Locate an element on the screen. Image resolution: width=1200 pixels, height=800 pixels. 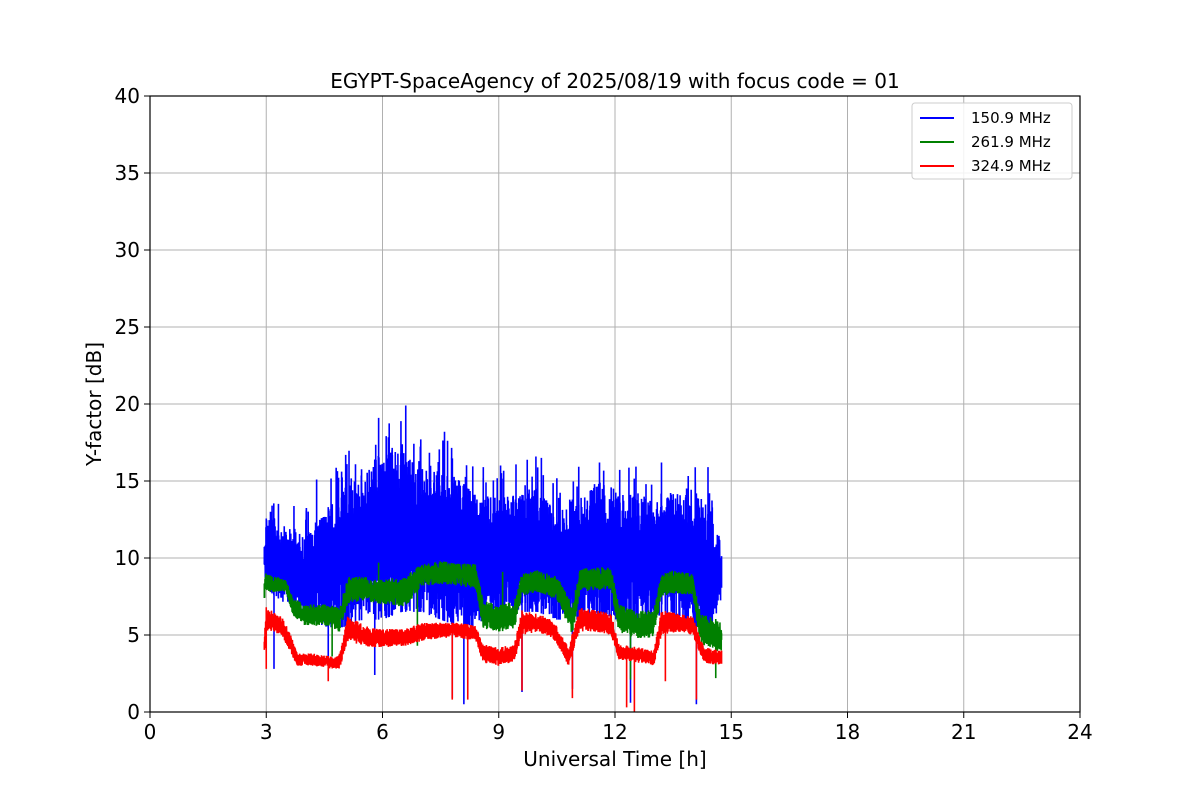
y-tick-label: 20 is located at coordinates (127, 404).